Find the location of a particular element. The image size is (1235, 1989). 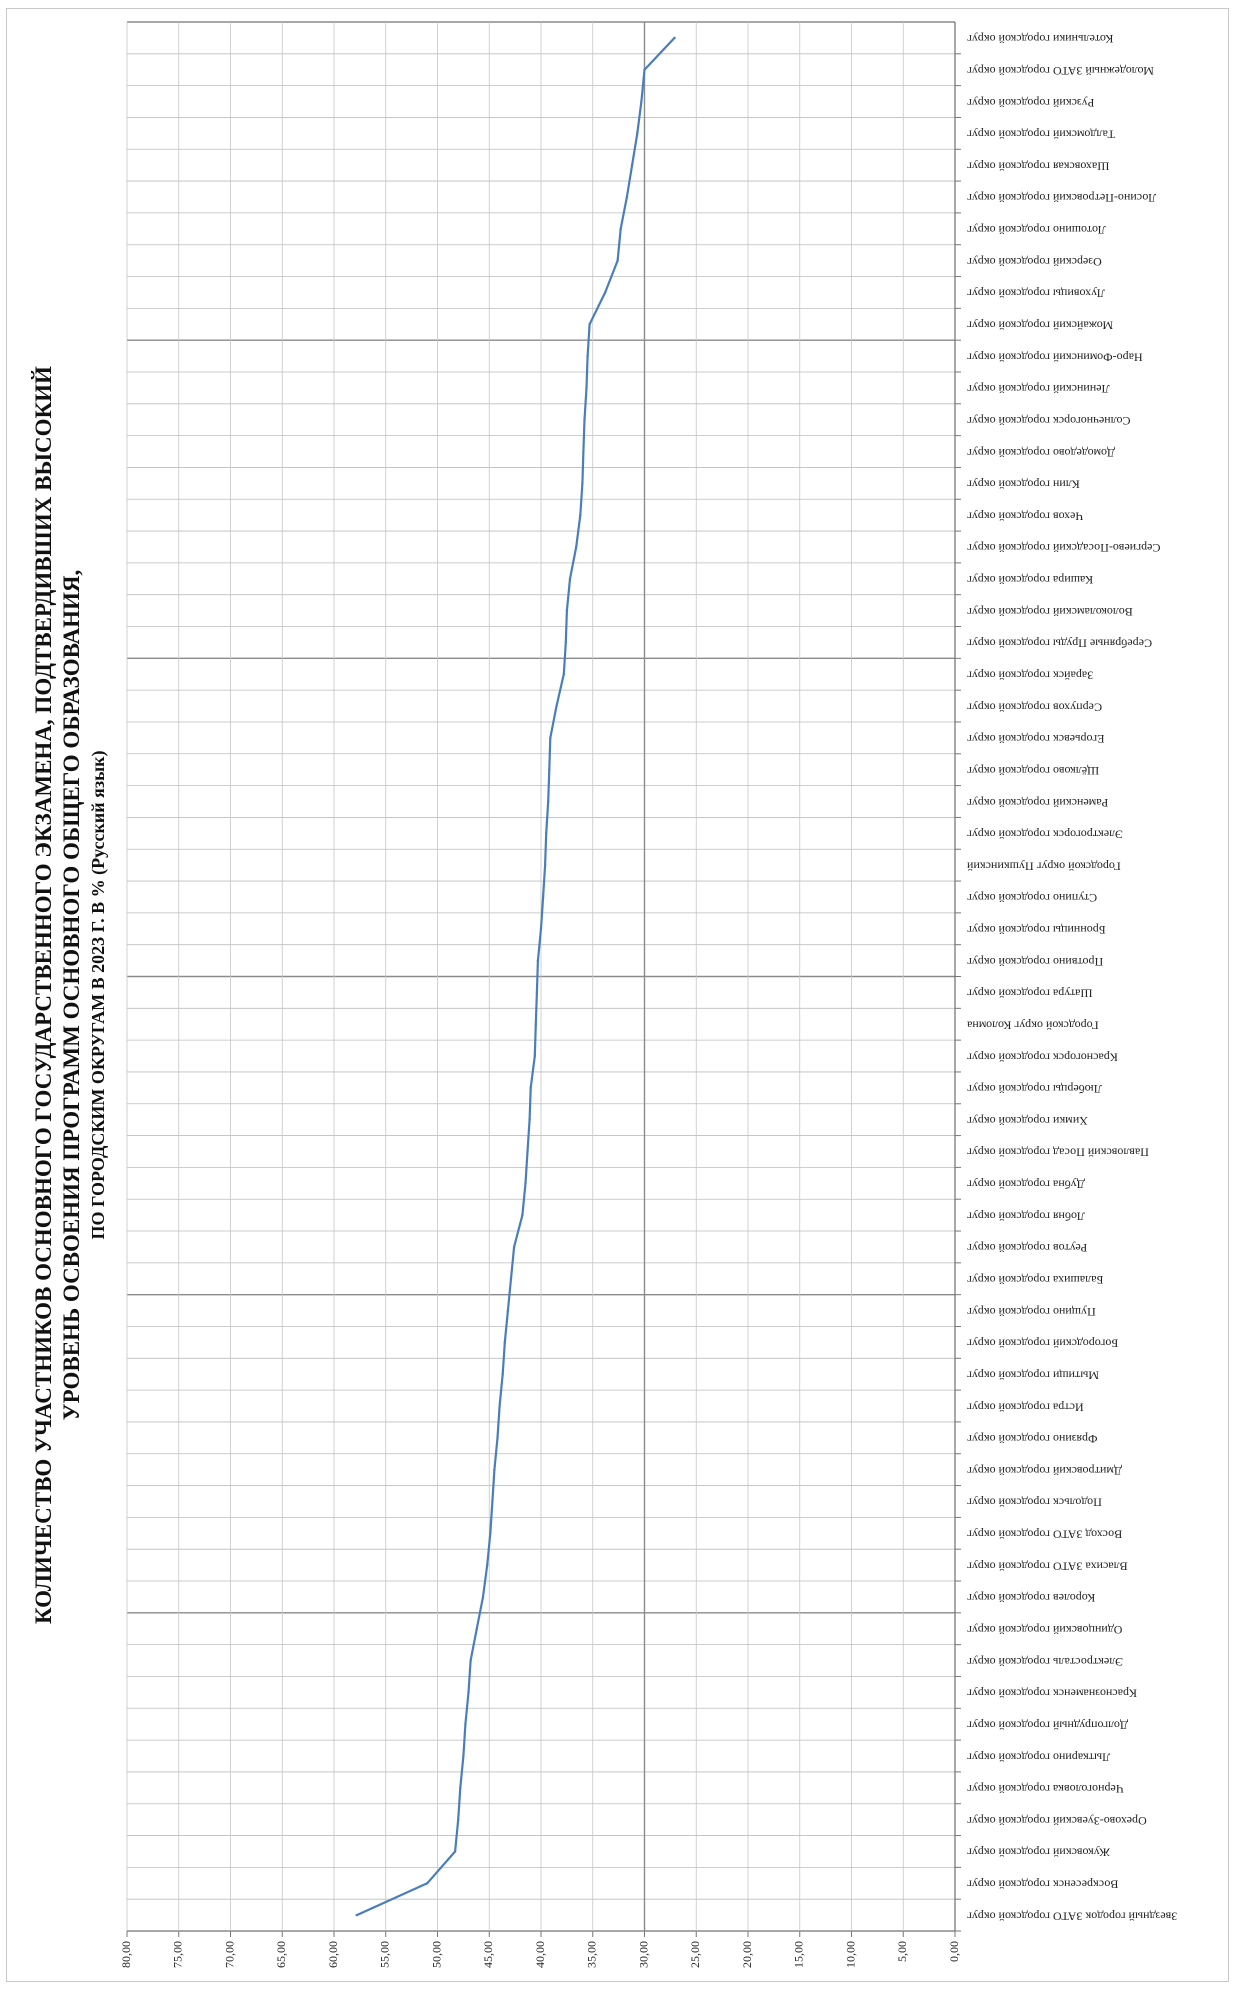

value-tick-label: 25,00 is located at coordinates (695, 1954).